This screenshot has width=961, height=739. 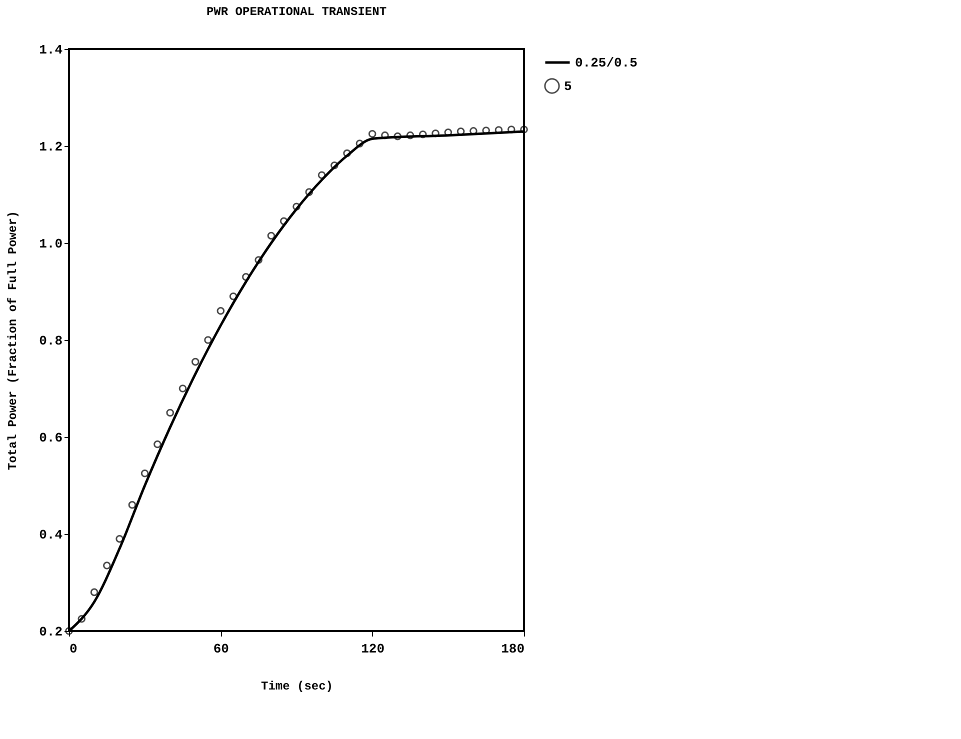 I want to click on y-tick-label: 0.4, so click(x=51, y=535).